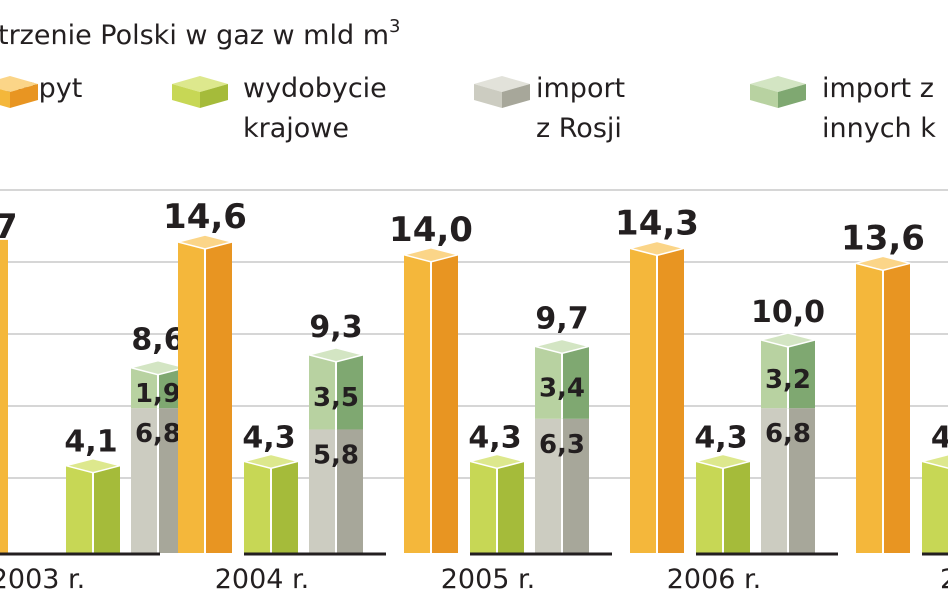 The width and height of the screenshot is (948, 593). I want to click on value-label-import-total: 9,3, so click(335, 327).